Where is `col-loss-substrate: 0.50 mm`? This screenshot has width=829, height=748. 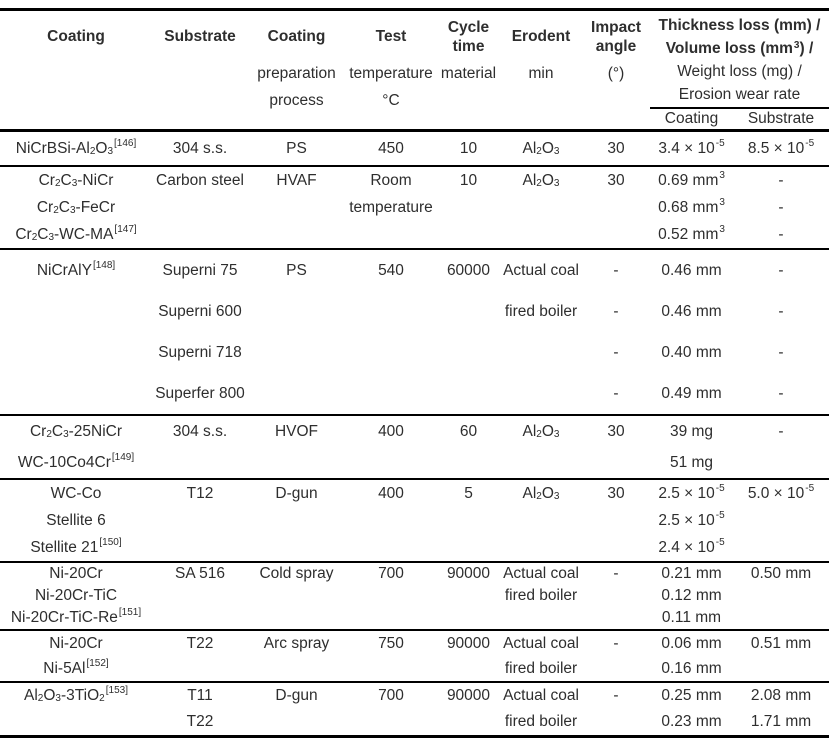
col-loss-substrate: 0.50 mm is located at coordinates (781, 596).